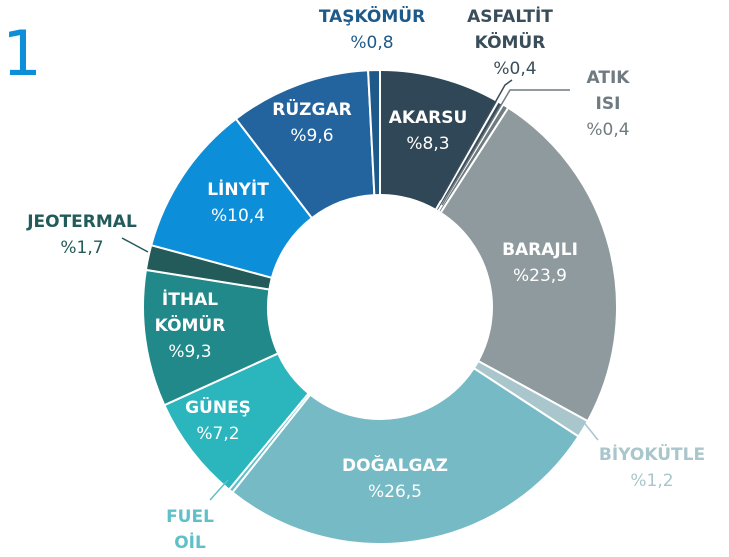 This screenshot has height=557, width=729. I want to click on page-number: 1, so click(21, 53).